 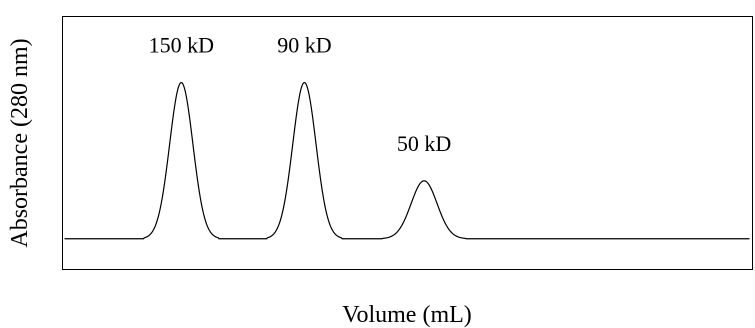 I want to click on peak-label: 50 kD, so click(x=424, y=143).